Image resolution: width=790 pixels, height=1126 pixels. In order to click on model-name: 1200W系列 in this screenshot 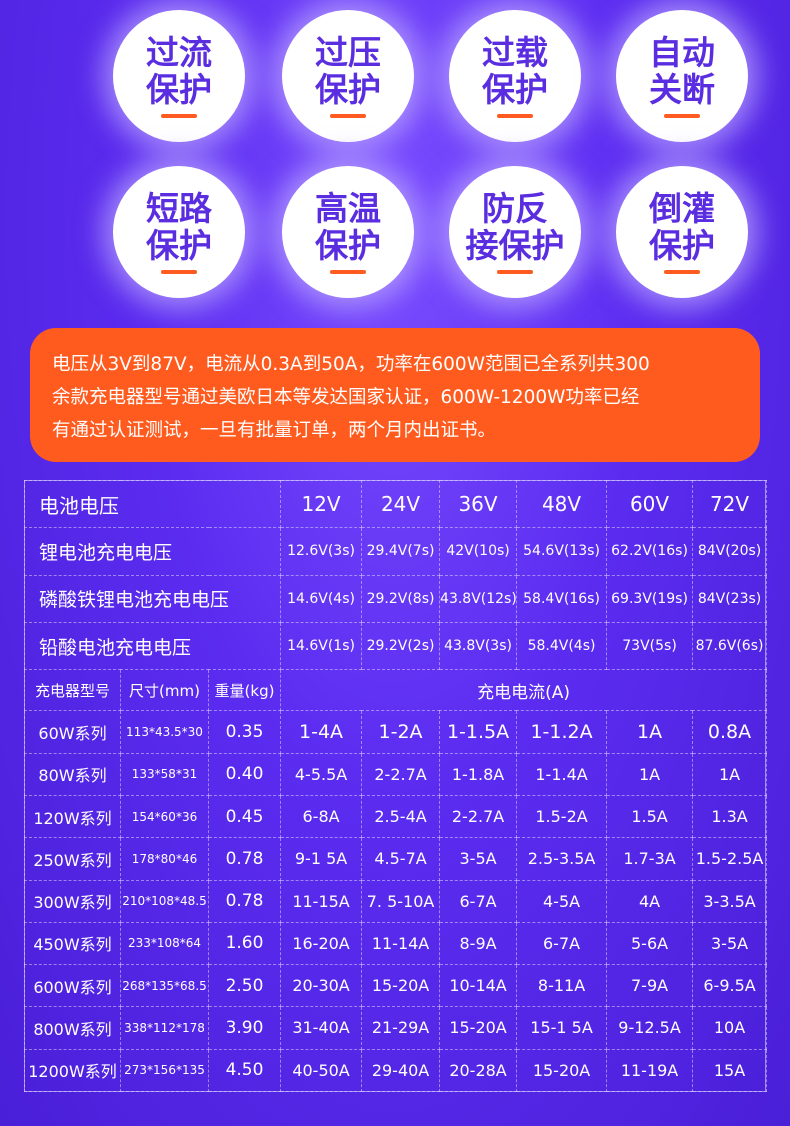, I will do `click(72, 1070)`.